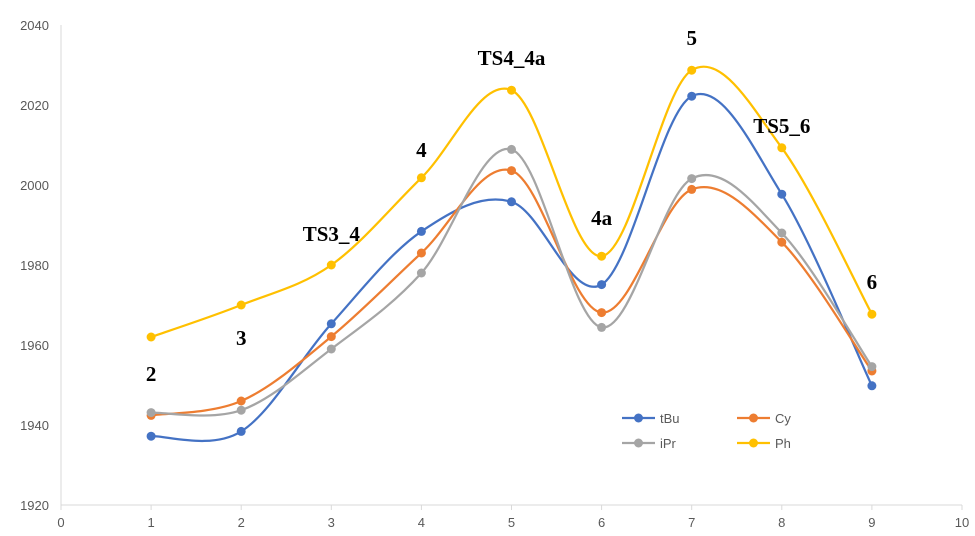  I want to click on y-tick-label: 2040, so click(34, 25).